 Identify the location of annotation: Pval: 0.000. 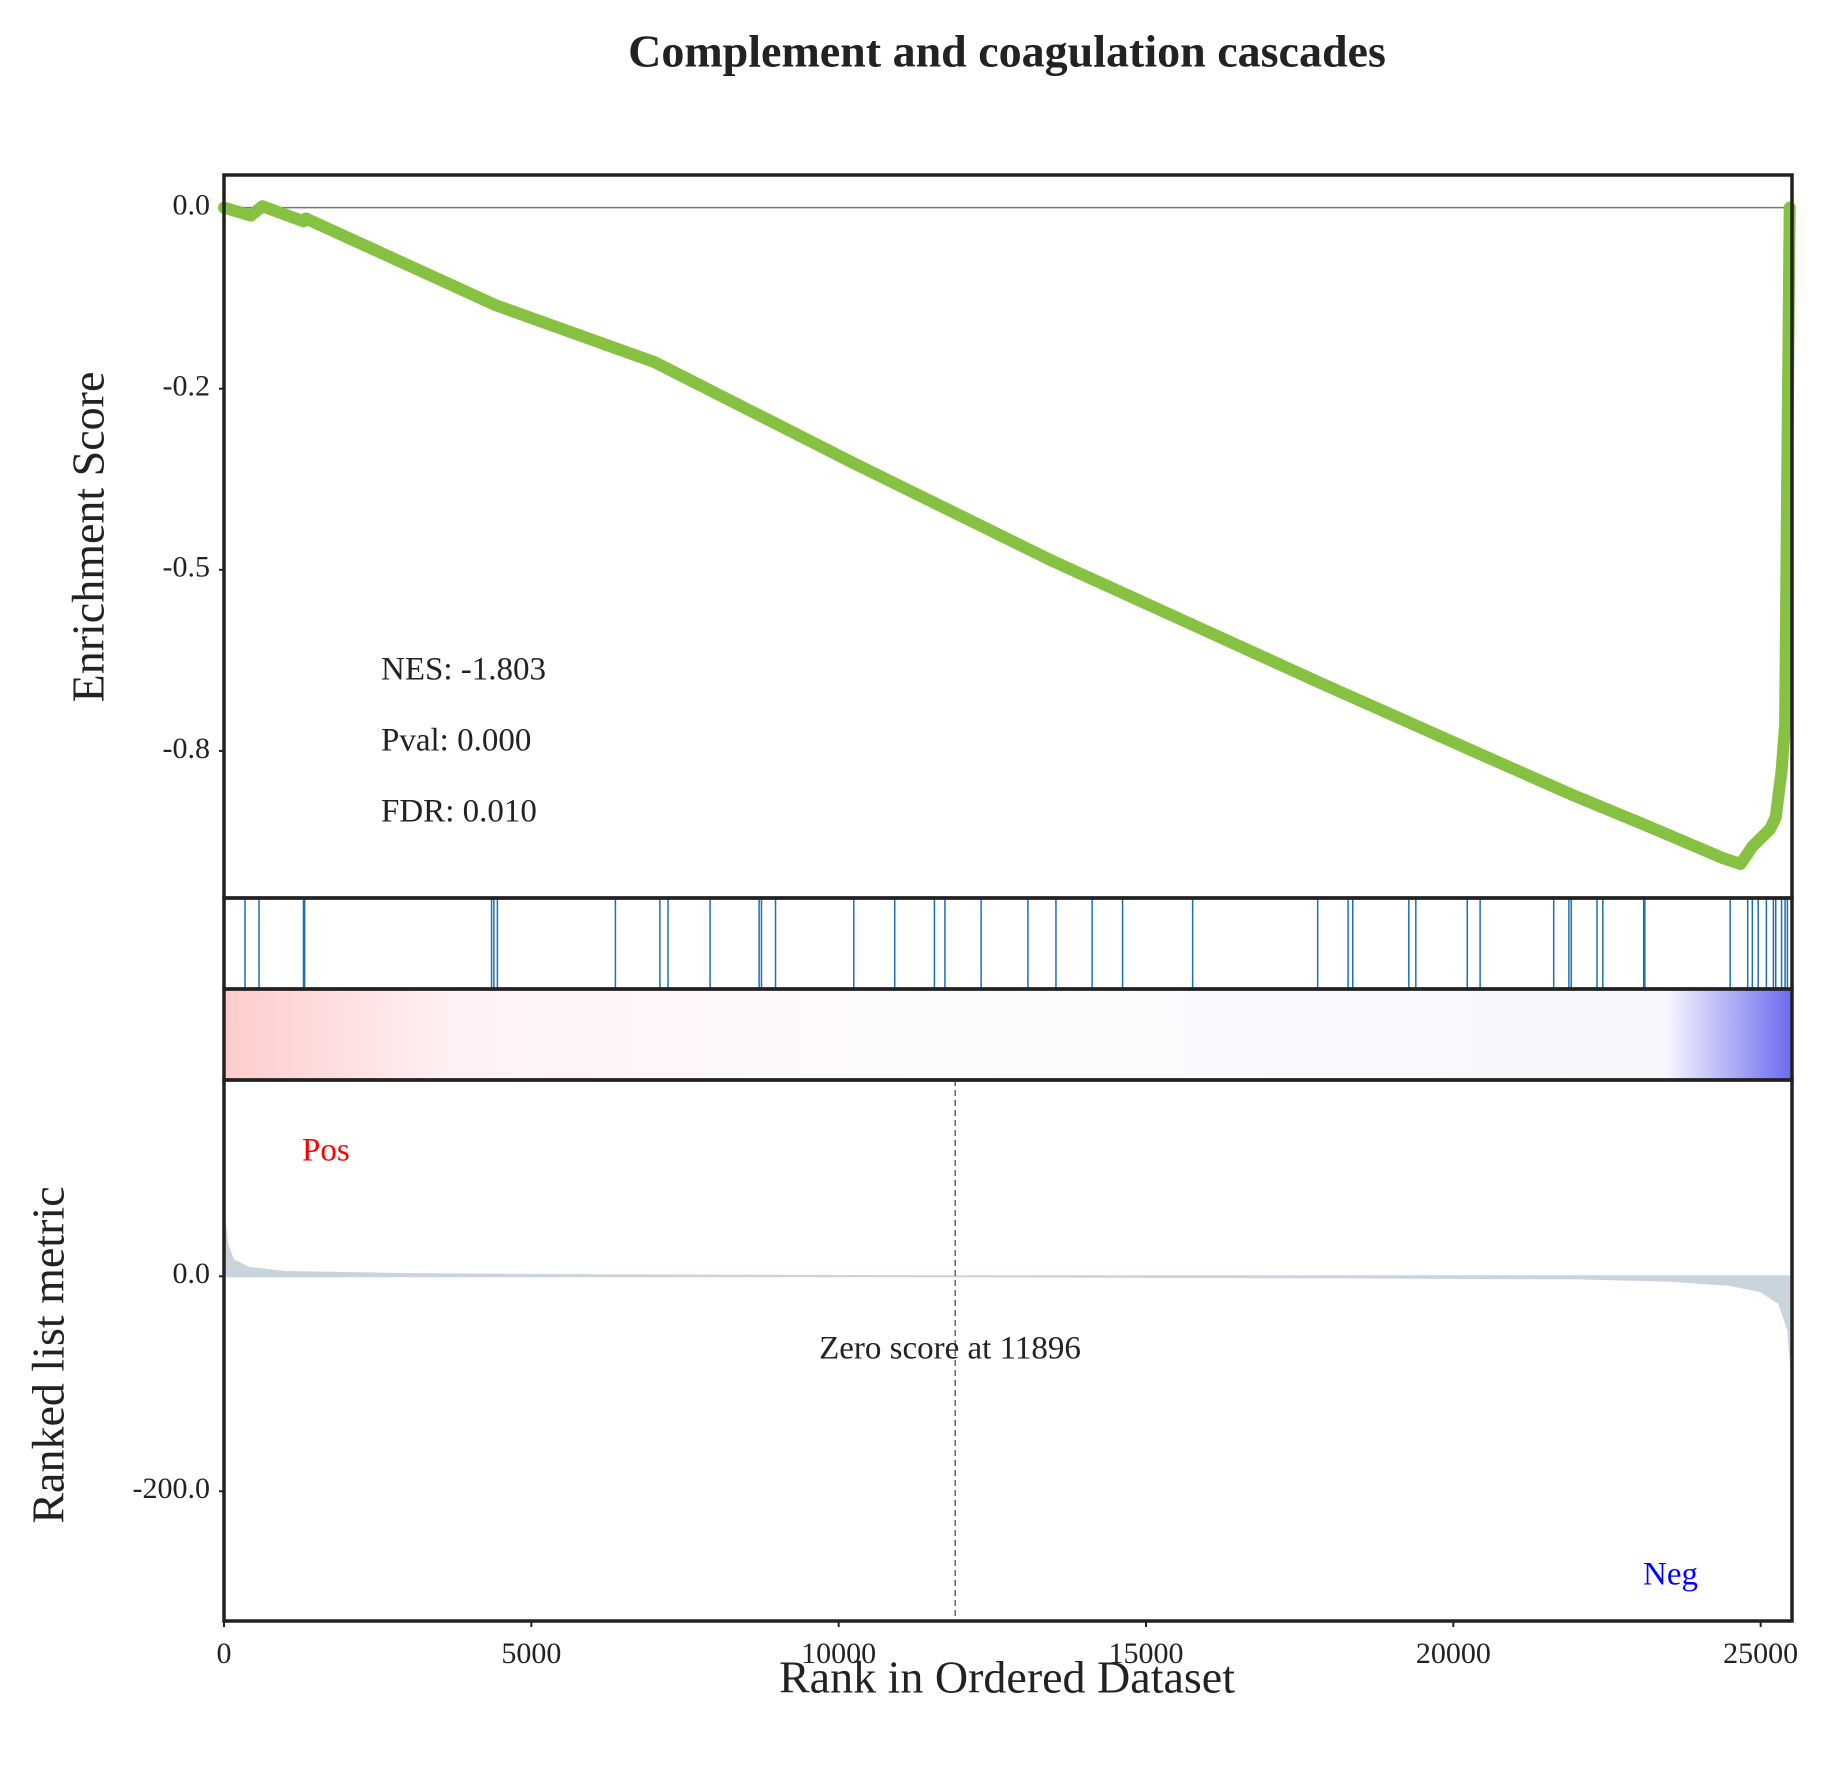
(456, 741).